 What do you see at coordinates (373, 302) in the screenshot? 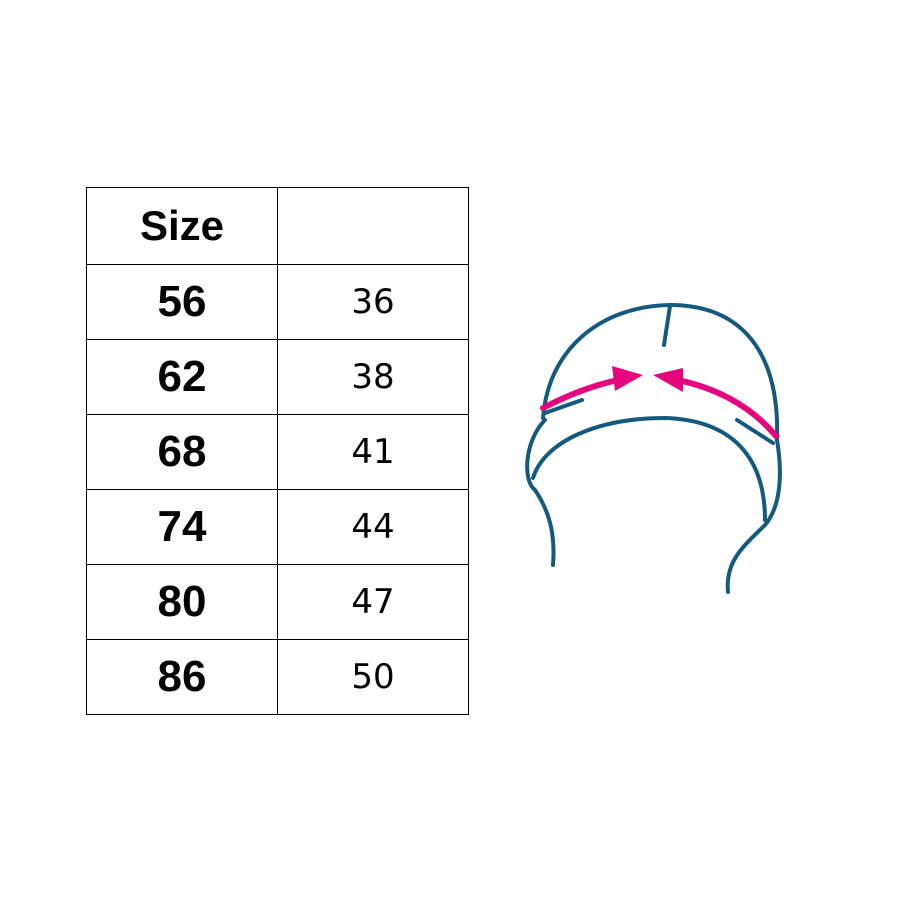
I see `value-cell: 36` at bounding box center [373, 302].